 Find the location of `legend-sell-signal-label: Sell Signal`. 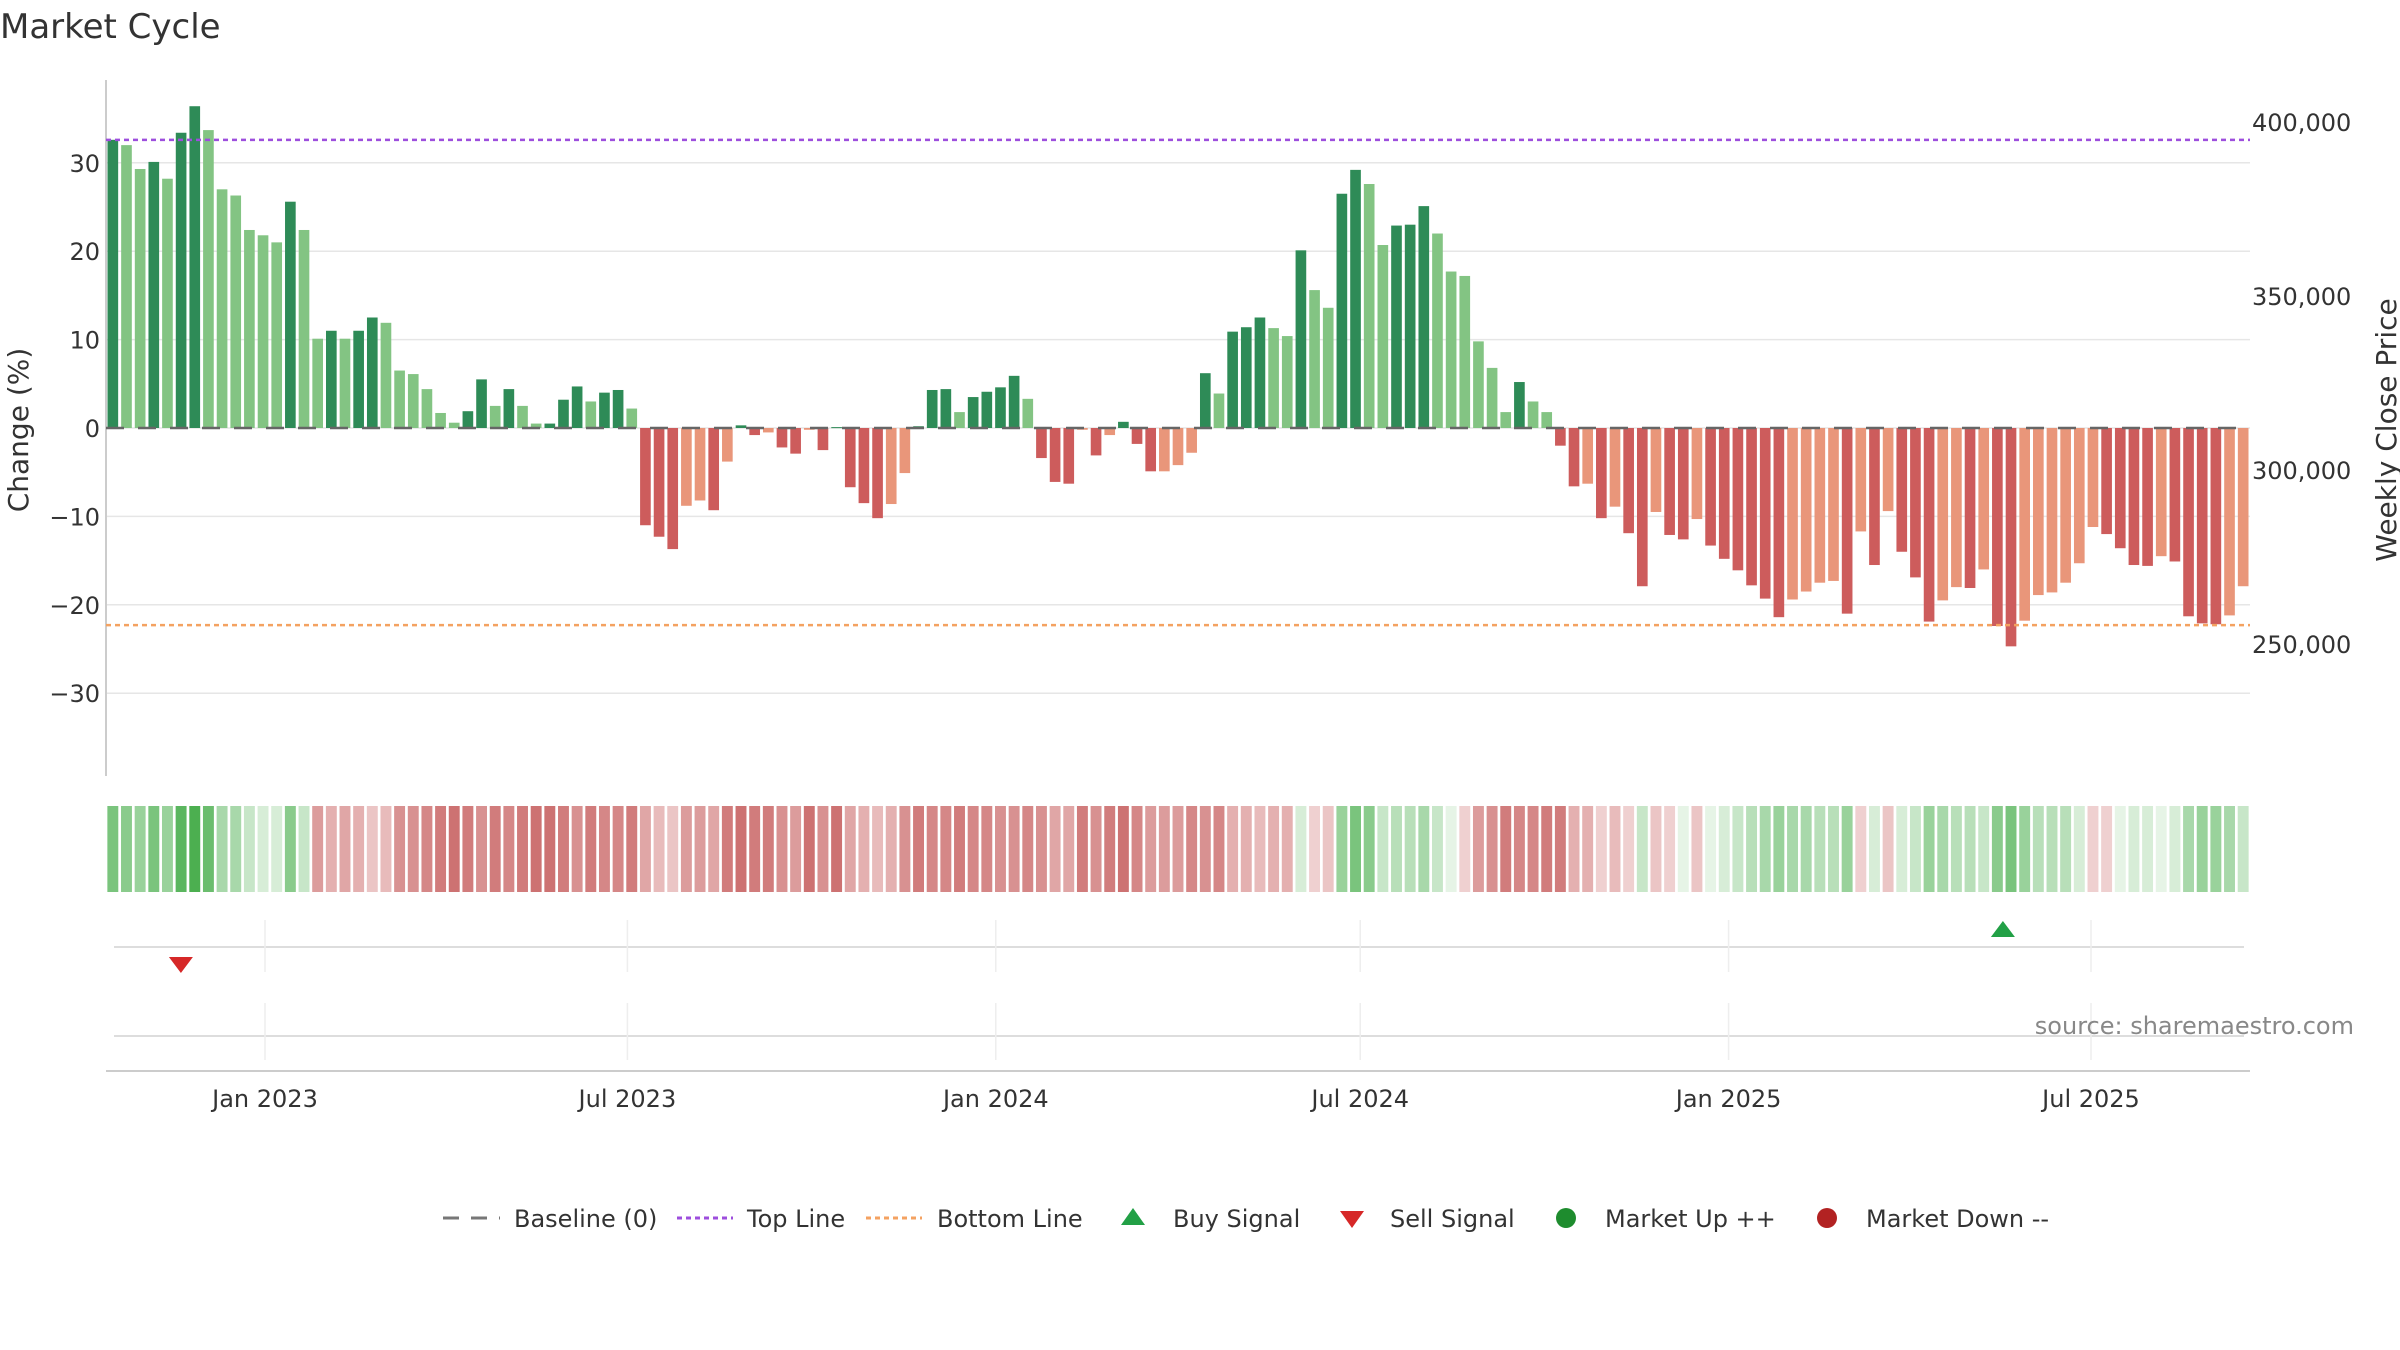

legend-sell-signal-label: Sell Signal is located at coordinates (1452, 1219).